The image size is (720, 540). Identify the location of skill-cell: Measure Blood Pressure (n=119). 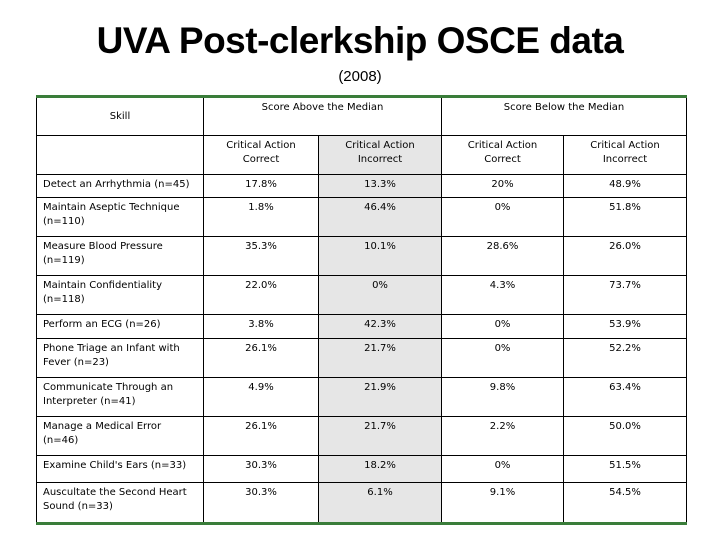
(120, 256).